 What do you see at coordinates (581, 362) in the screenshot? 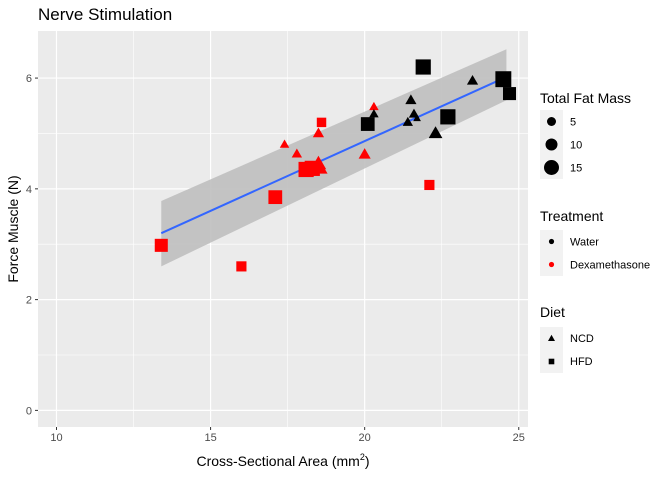
I see `legend-diet-label: HFD` at bounding box center [581, 362].